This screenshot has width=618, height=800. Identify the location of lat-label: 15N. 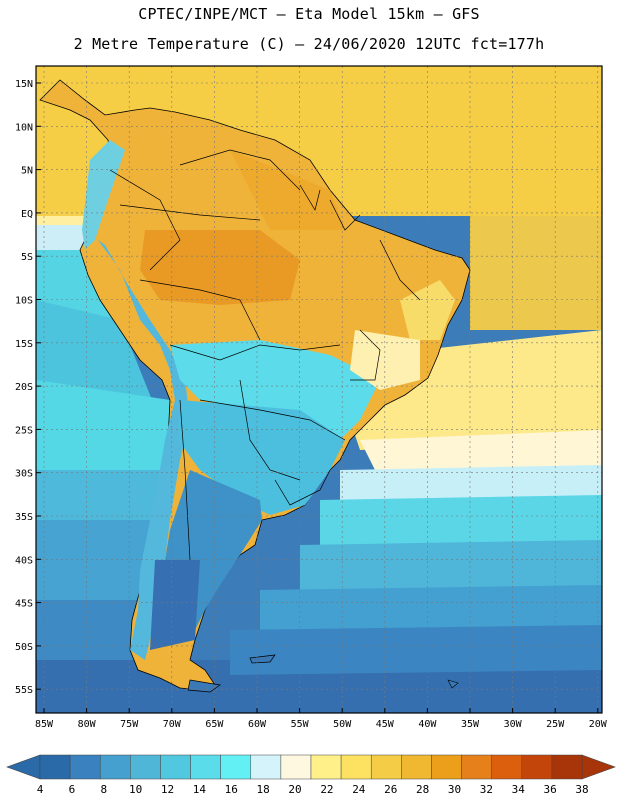
(24, 84).